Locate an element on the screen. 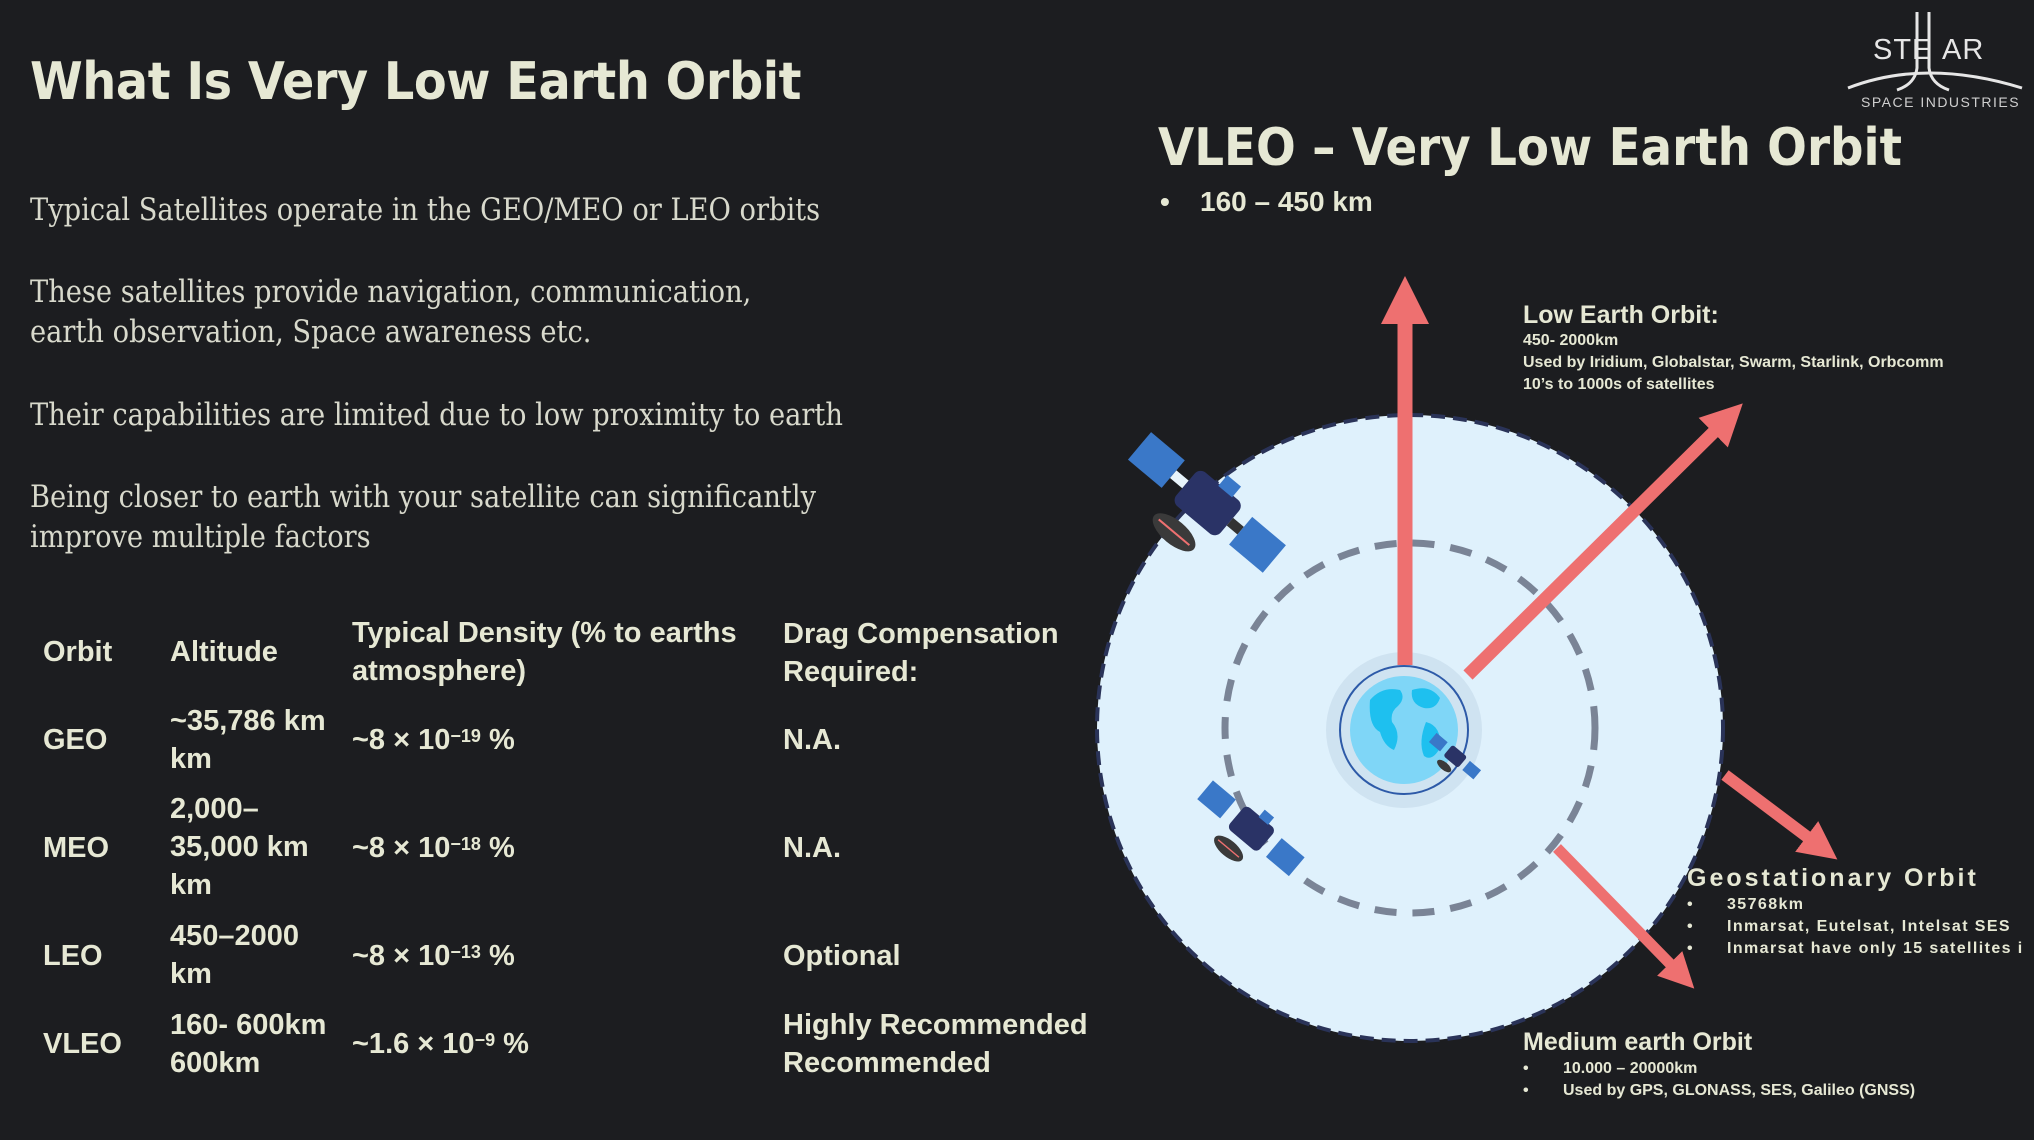 The image size is (2034, 1140). cell-altitude: 2,000– 35,000 km km is located at coordinates (239, 847).